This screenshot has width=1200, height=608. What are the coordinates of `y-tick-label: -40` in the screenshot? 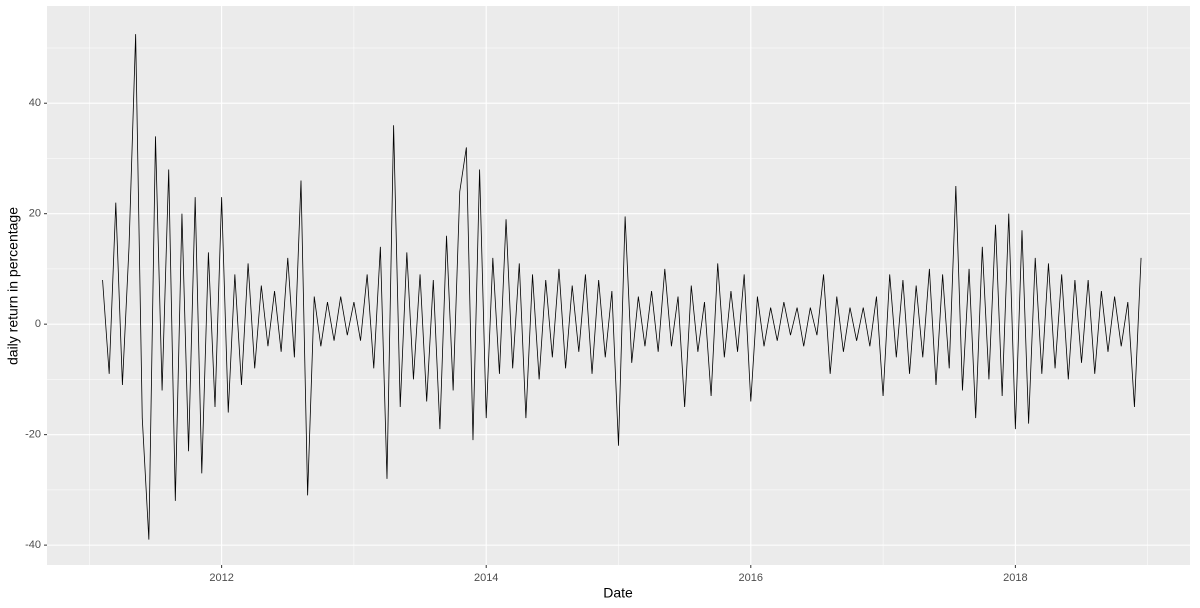 It's located at (33, 545).